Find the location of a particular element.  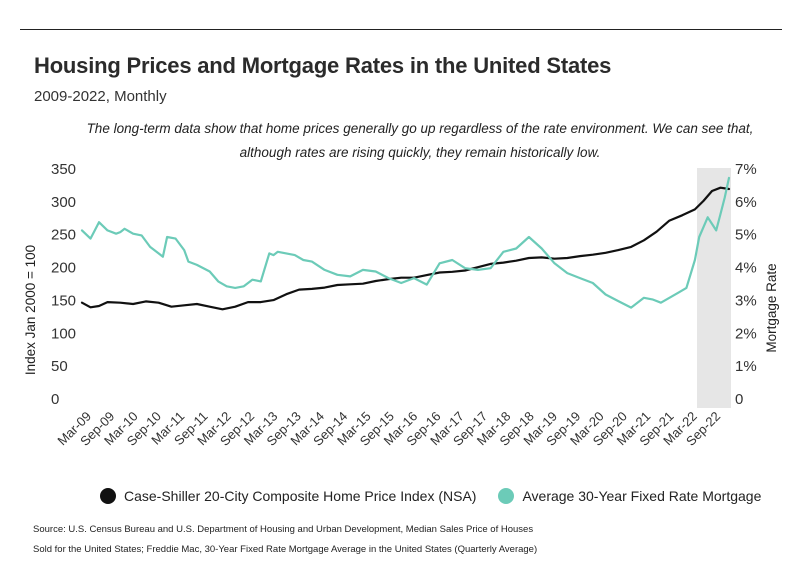

right-tick-label: 5% is located at coordinates (746, 235).